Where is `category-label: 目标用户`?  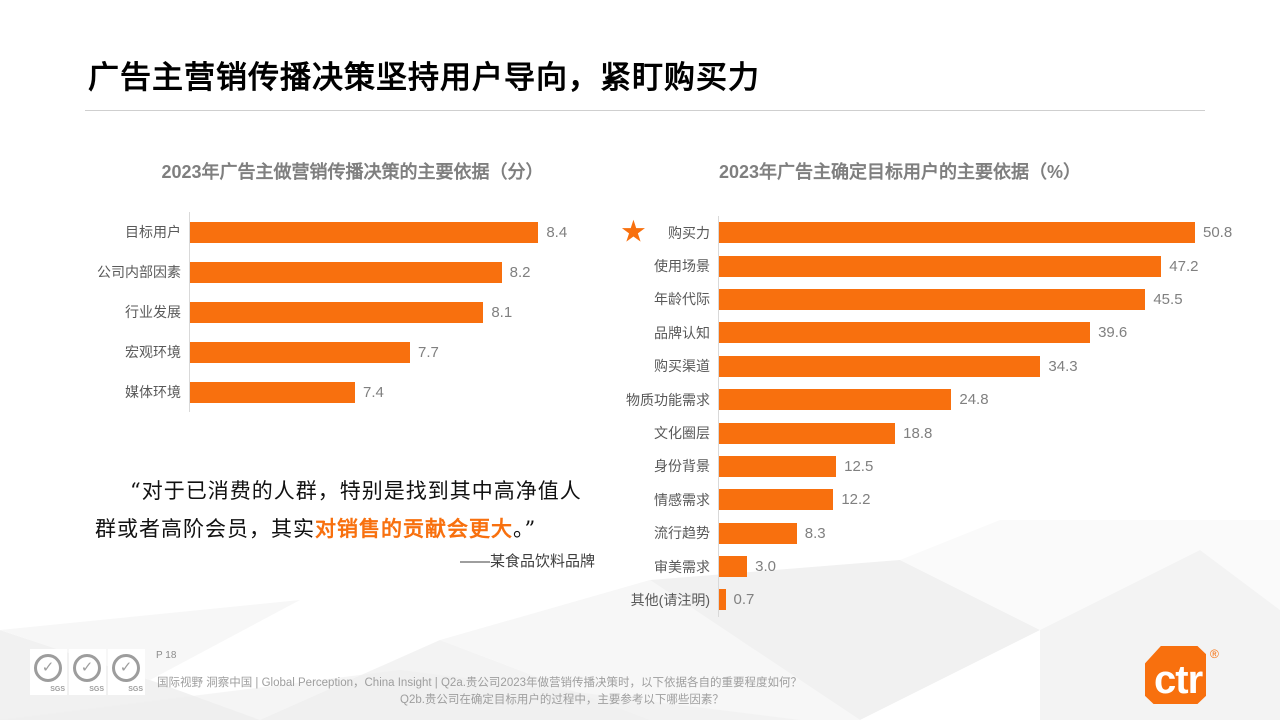
category-label: 目标用户 is located at coordinates (153, 232).